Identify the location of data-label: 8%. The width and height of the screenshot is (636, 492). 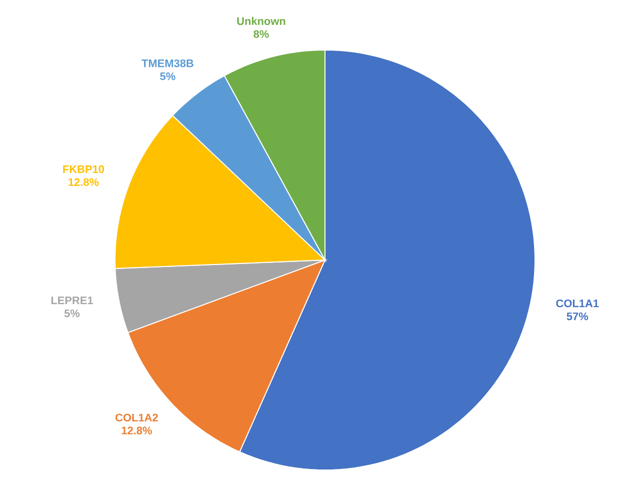
(261, 34).